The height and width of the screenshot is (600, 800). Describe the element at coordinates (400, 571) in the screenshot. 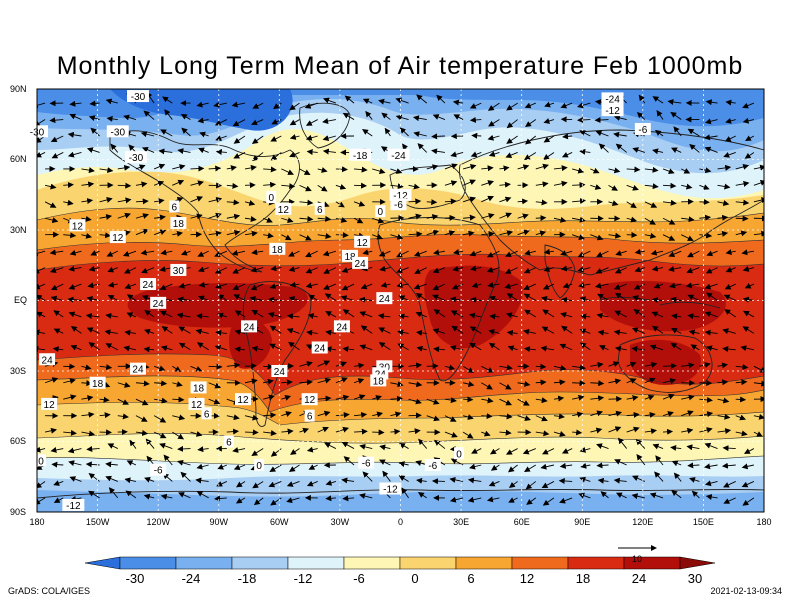

I see `colorbar: -30 -24 -18 -12 -6 0 6 12 18 24 30` at that location.